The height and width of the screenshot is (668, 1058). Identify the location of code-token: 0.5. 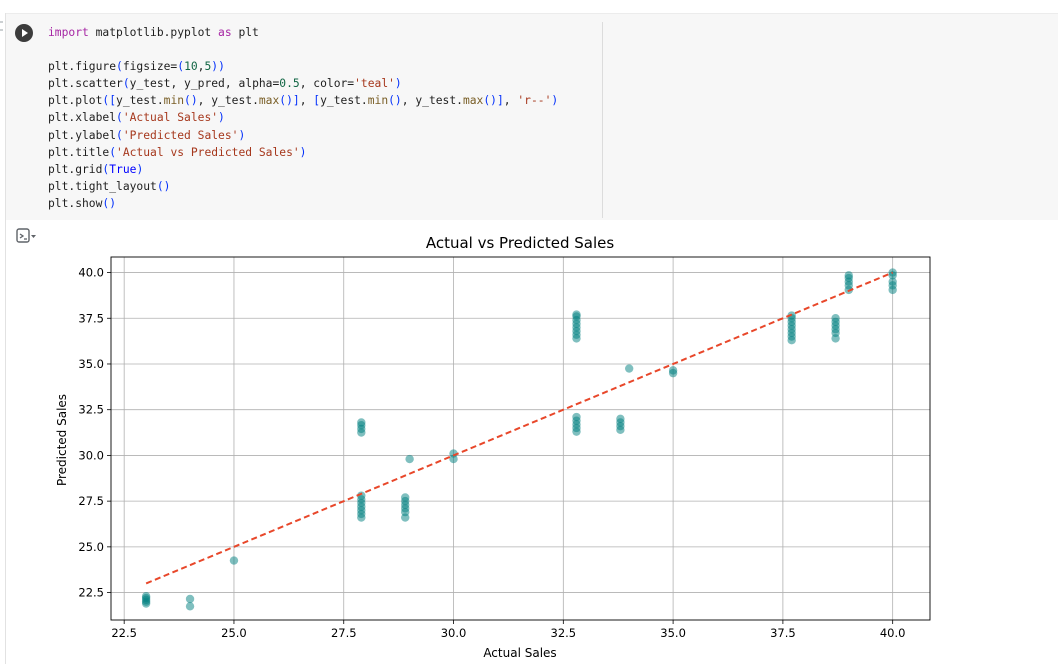
(289, 84).